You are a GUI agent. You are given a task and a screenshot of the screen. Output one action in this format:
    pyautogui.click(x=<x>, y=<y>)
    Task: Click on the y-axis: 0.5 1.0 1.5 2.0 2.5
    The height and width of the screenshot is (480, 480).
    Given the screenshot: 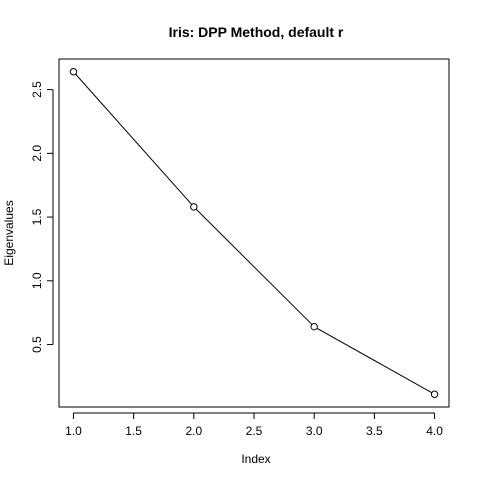 What is the action you would take?
    pyautogui.click(x=42, y=217)
    